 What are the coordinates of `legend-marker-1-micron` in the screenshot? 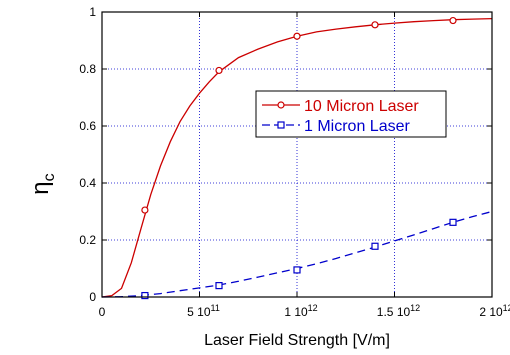 It's located at (281, 125).